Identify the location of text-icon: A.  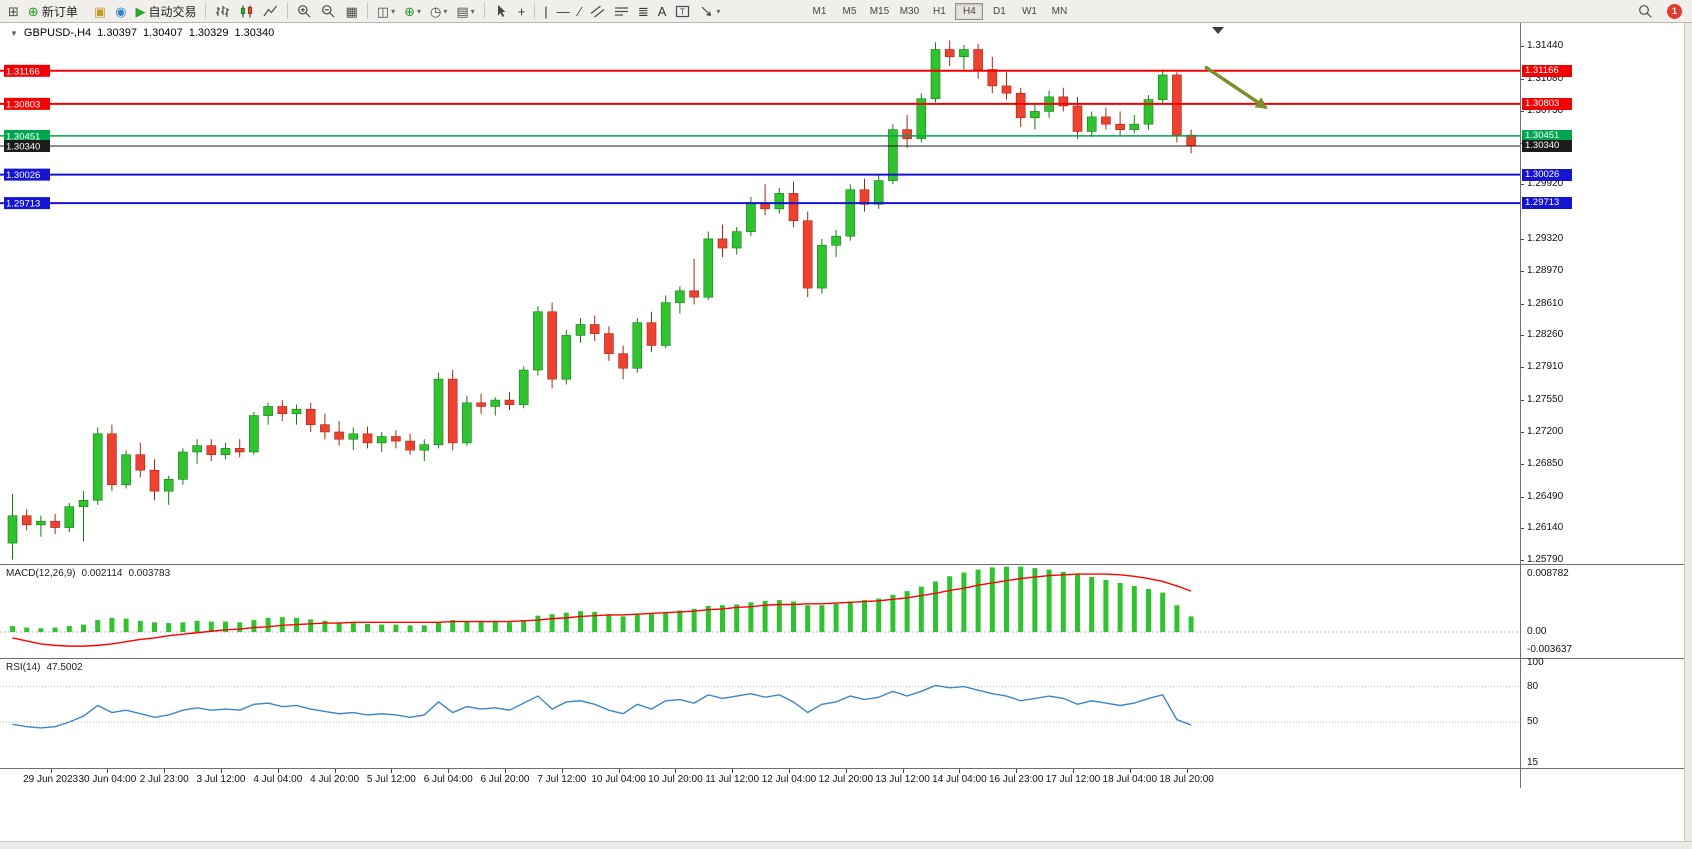
(662, 11).